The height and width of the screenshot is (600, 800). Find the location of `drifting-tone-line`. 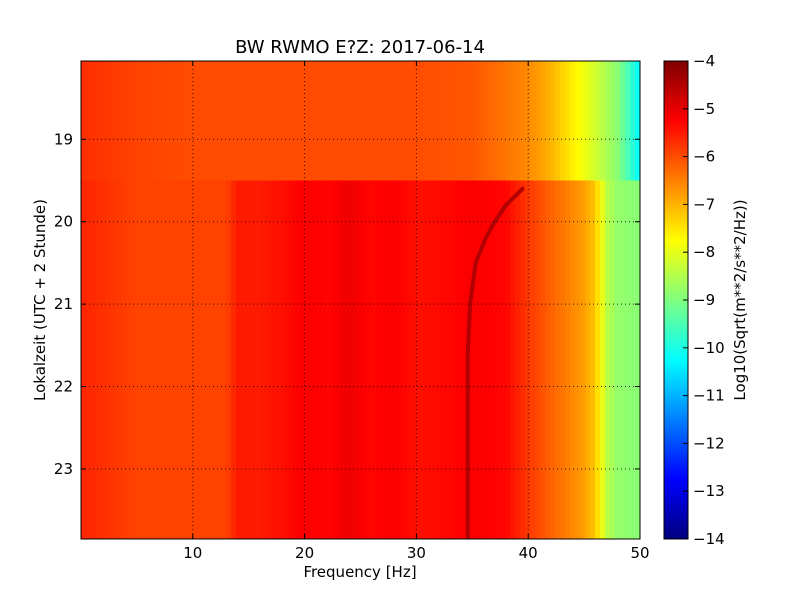

drifting-tone-line is located at coordinates (495, 362).